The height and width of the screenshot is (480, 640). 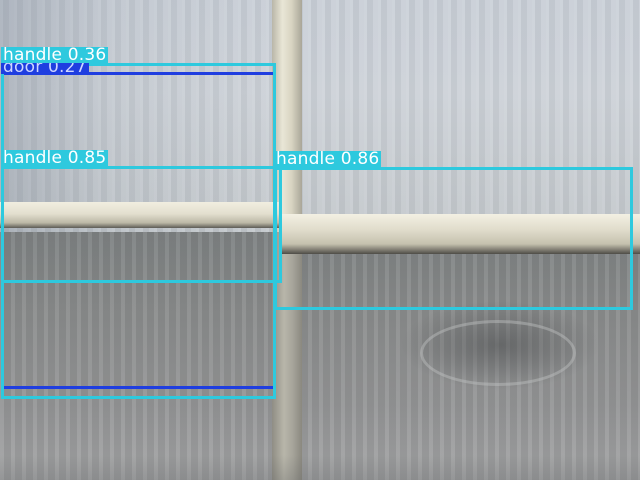 What do you see at coordinates (287, 356) in the screenshot?
I see `window-frame-vertical-lower` at bounding box center [287, 356].